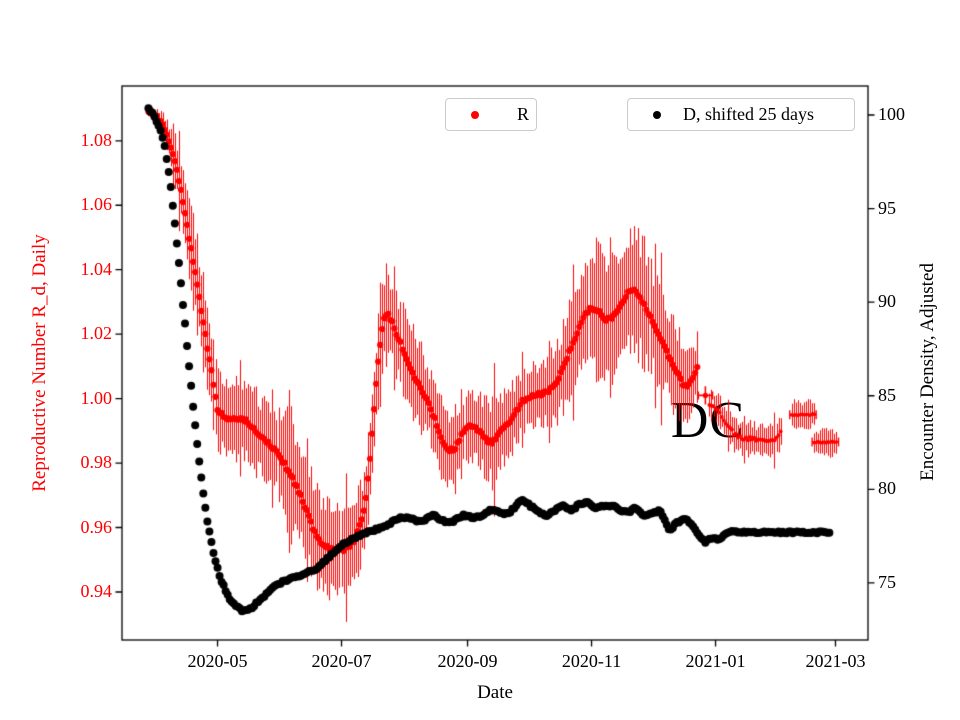  Describe the element at coordinates (657, 114) in the screenshot. I see `legend-marker-d-icon` at that location.